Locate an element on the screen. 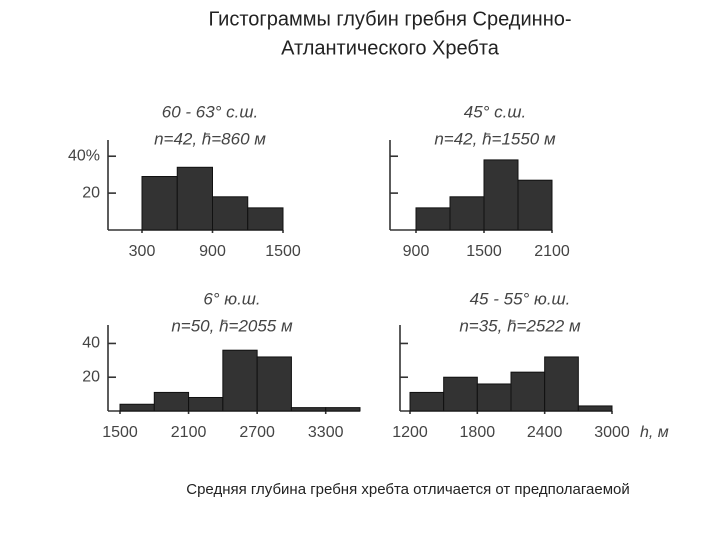 The image size is (720, 540). y-tick-label: 40% is located at coordinates (84, 155).